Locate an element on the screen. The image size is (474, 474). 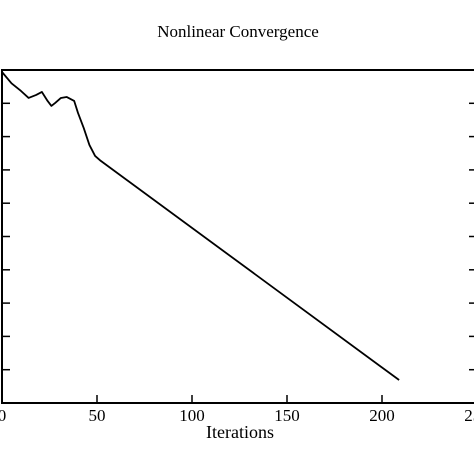
x-tick-label: 100 is located at coordinates (192, 415).